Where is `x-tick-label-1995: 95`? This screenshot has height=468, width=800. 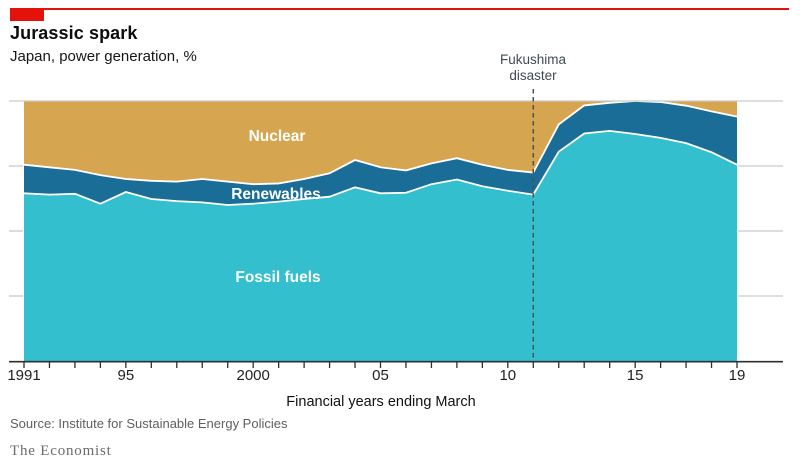 x-tick-label-1995: 95 is located at coordinates (126, 375).